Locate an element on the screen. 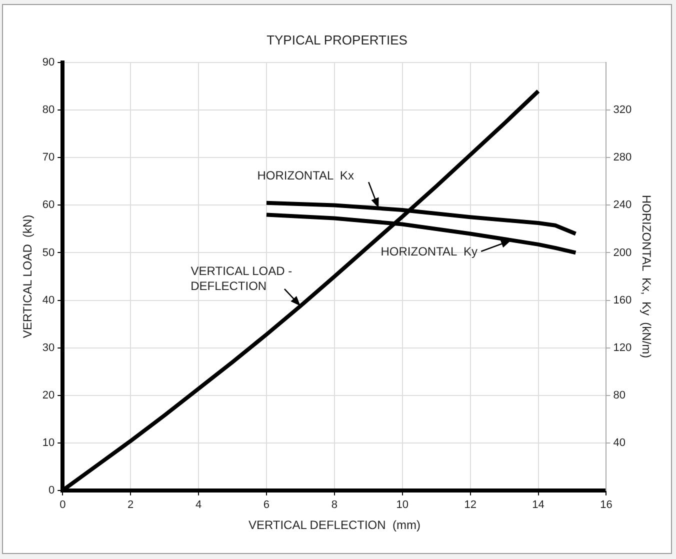  y2-tick-label: 80 is located at coordinates (619, 395).